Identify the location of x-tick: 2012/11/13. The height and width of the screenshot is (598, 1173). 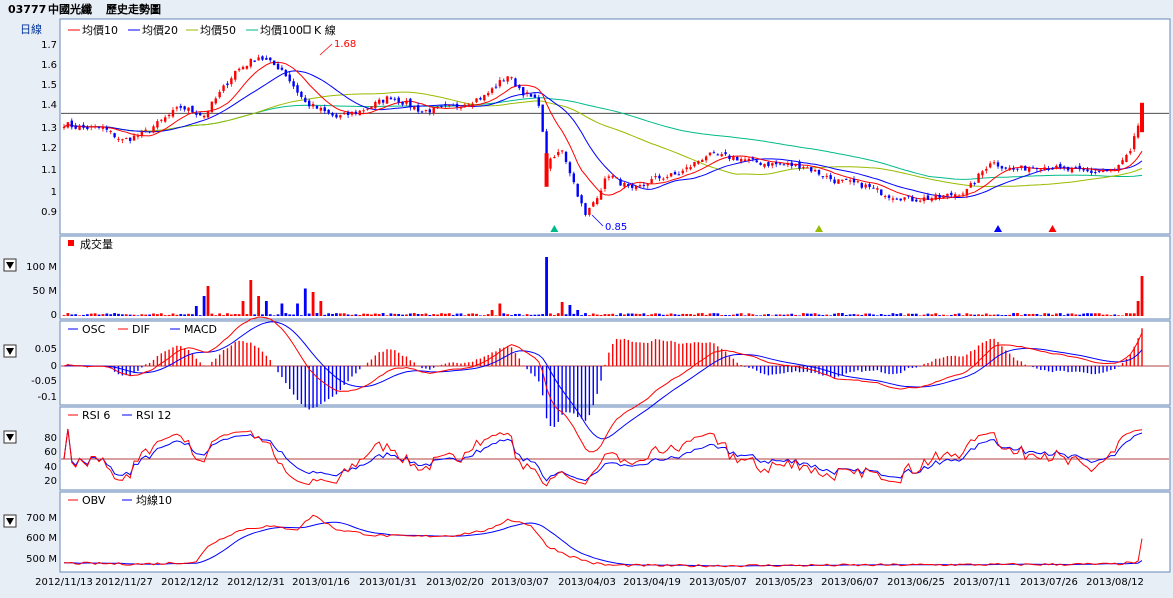
(64, 582).